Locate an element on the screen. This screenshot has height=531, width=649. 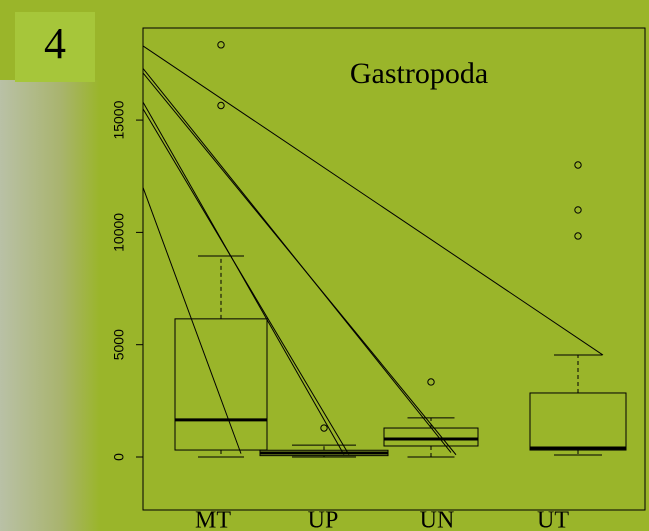
trend-line is located at coordinates (192, 320).